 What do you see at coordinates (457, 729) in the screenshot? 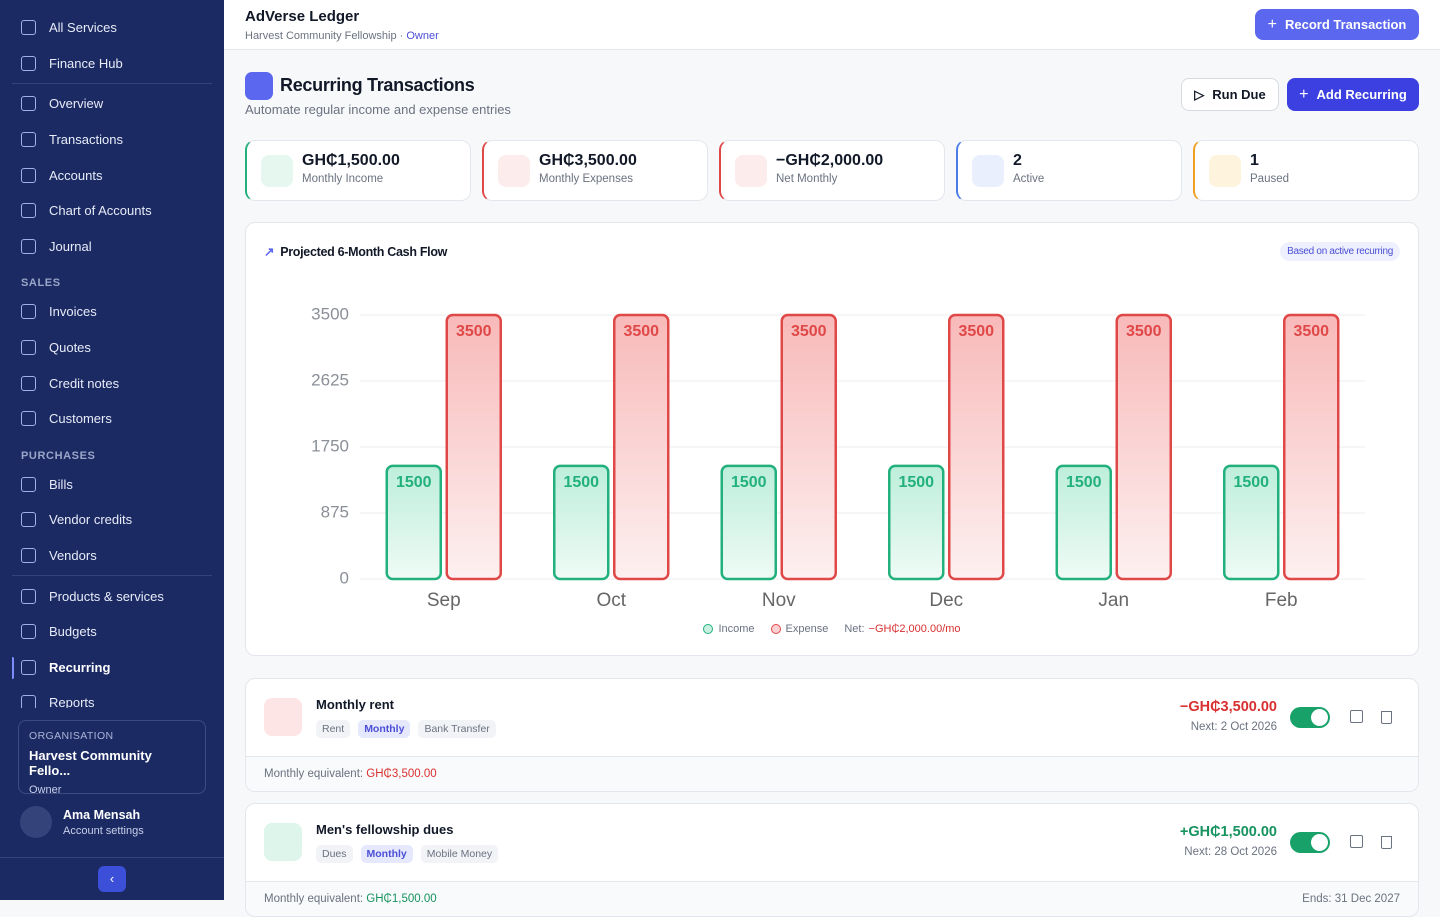
I see `tag: Bank Transfer` at bounding box center [457, 729].